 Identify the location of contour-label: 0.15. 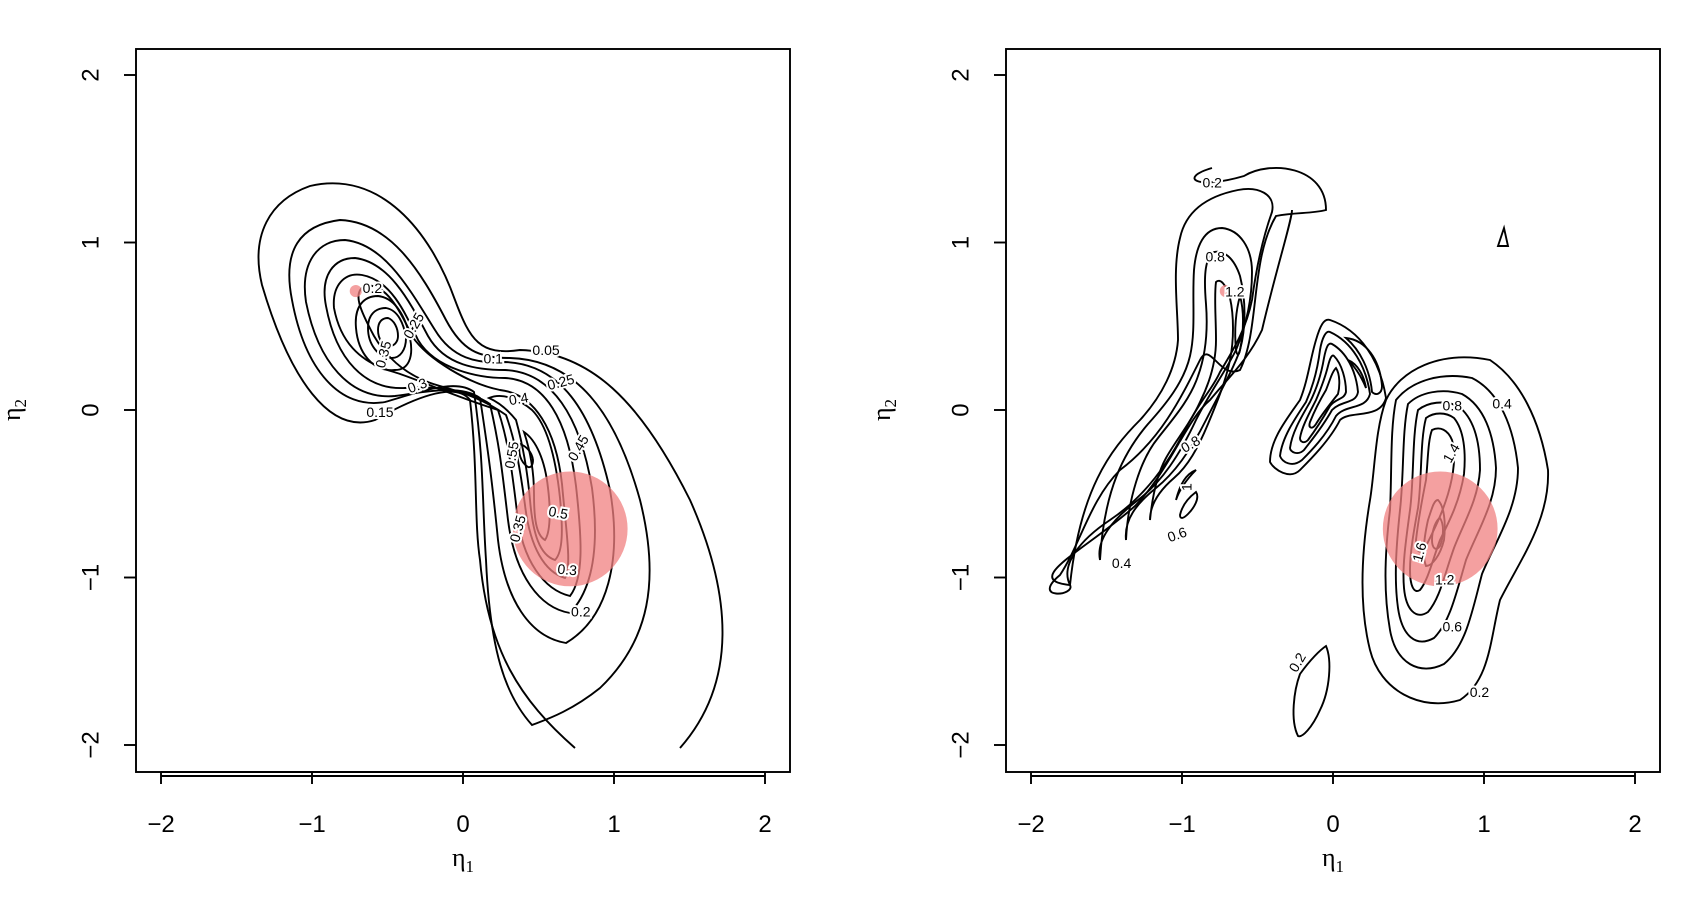
(379, 412).